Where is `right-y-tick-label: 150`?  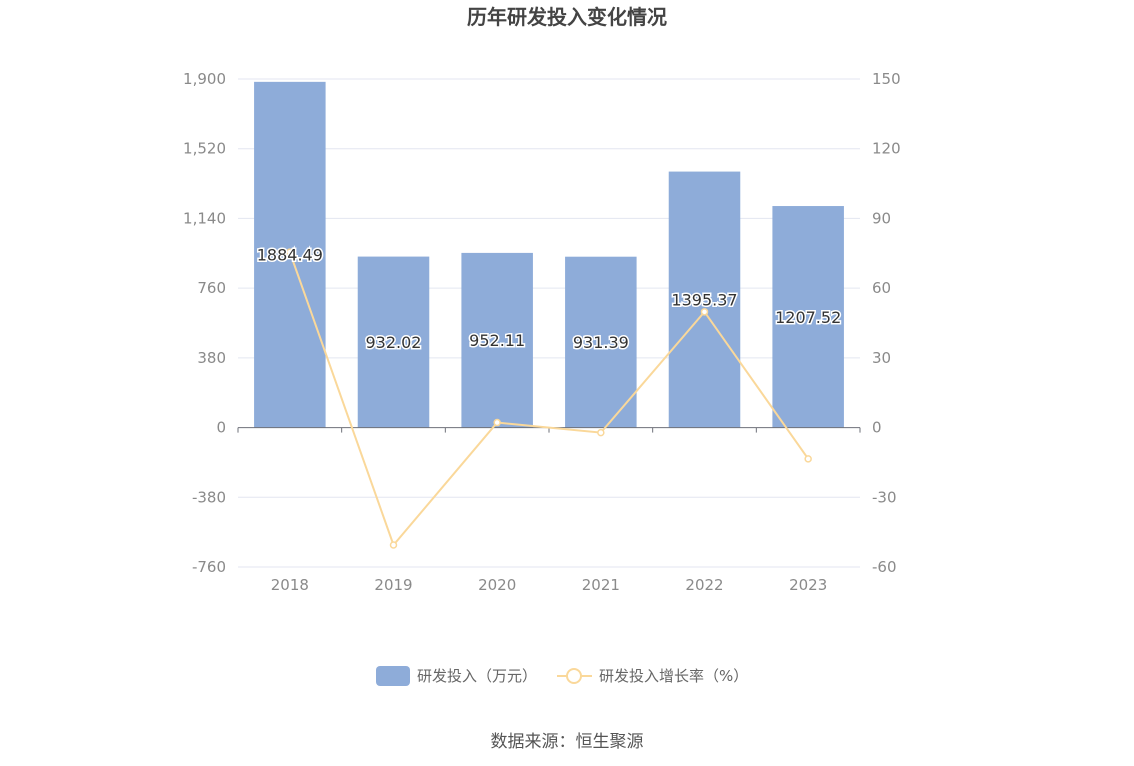 right-y-tick-label: 150 is located at coordinates (886, 79).